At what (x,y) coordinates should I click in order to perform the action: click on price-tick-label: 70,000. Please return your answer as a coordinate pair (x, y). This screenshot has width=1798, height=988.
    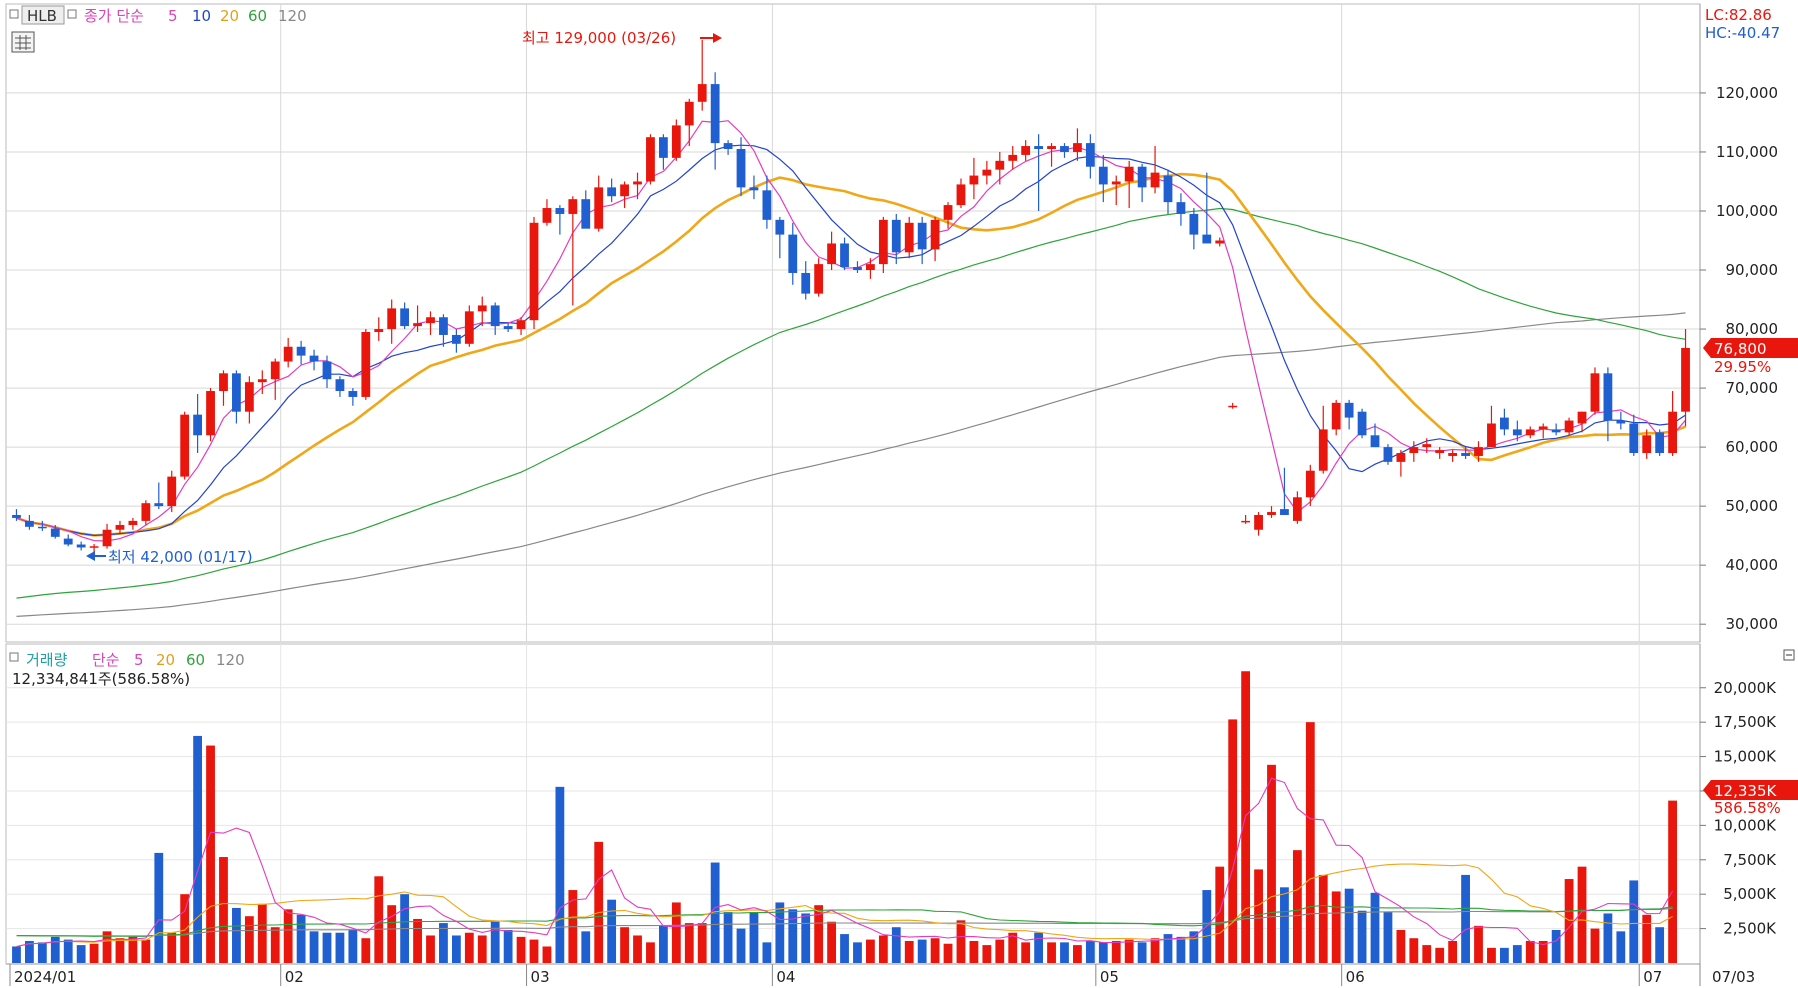
    Looking at the image, I should click on (1752, 388).